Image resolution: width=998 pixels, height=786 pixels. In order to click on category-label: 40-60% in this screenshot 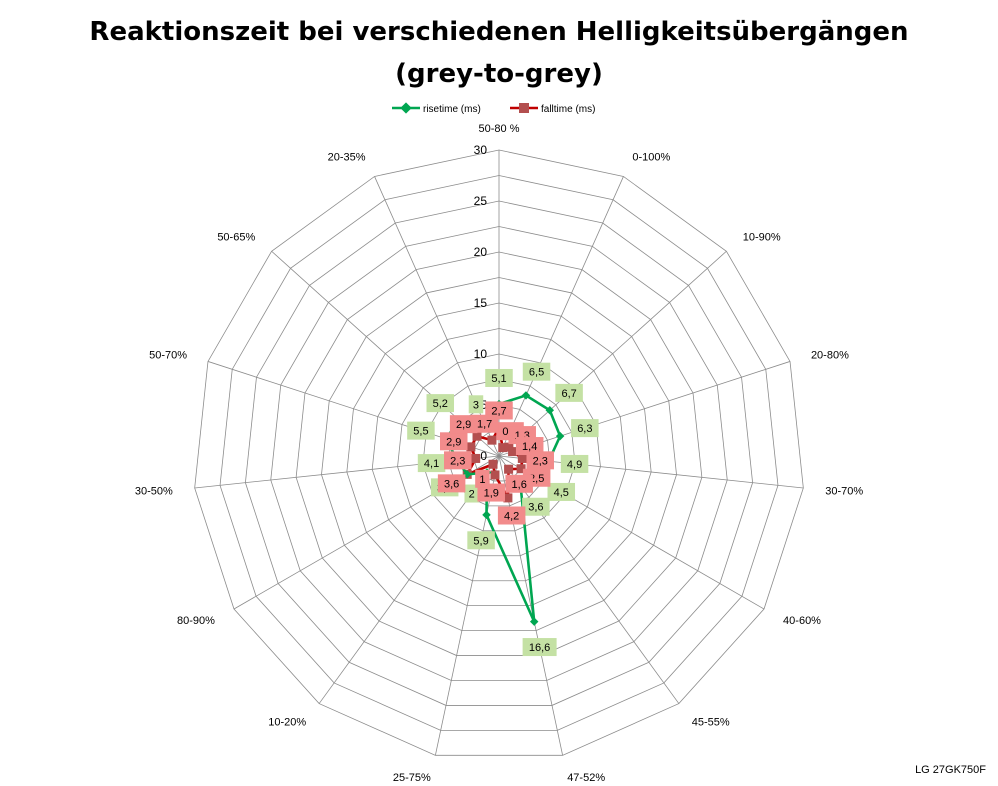, I will do `click(802, 621)`.